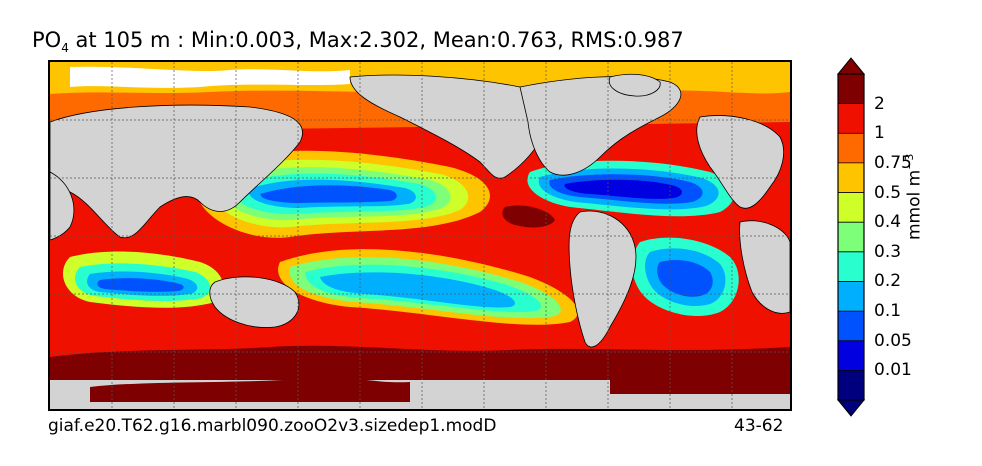  What do you see at coordinates (623, 189) in the screenshot?
I see `na-gyre-0.01` at bounding box center [623, 189].